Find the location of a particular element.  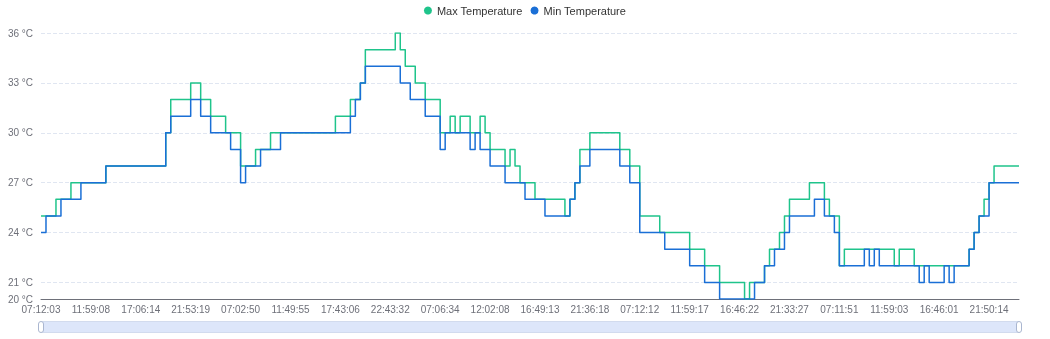

x-tick-label: 22:43:32 is located at coordinates (390, 309).